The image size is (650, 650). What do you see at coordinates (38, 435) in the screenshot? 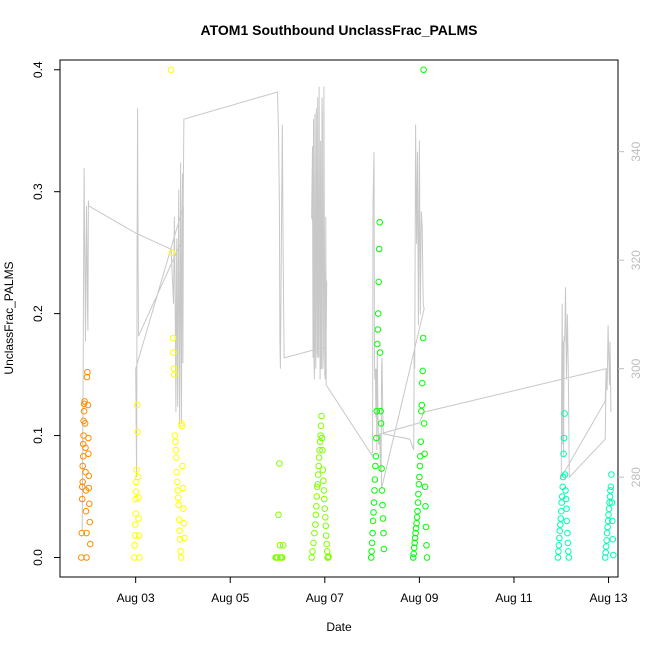
I see `y-tick-label: 0.1` at bounding box center [38, 435].